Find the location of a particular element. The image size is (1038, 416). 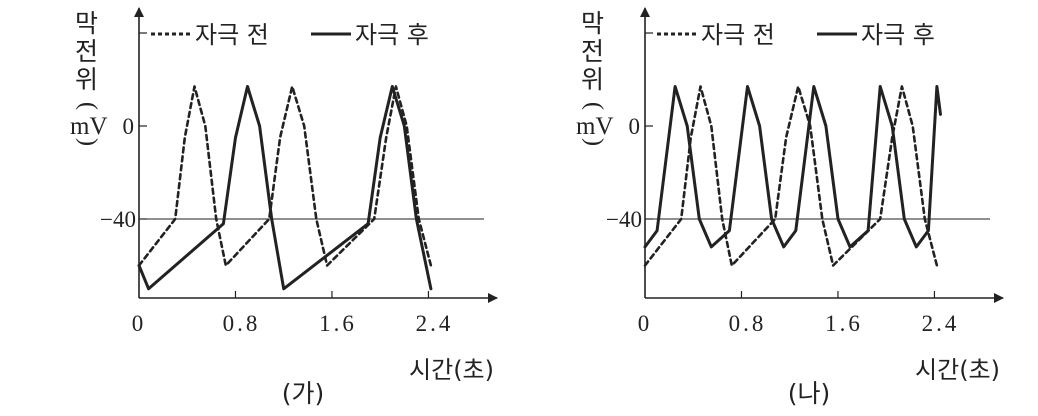

panel-caption: (나) is located at coordinates (809, 393).